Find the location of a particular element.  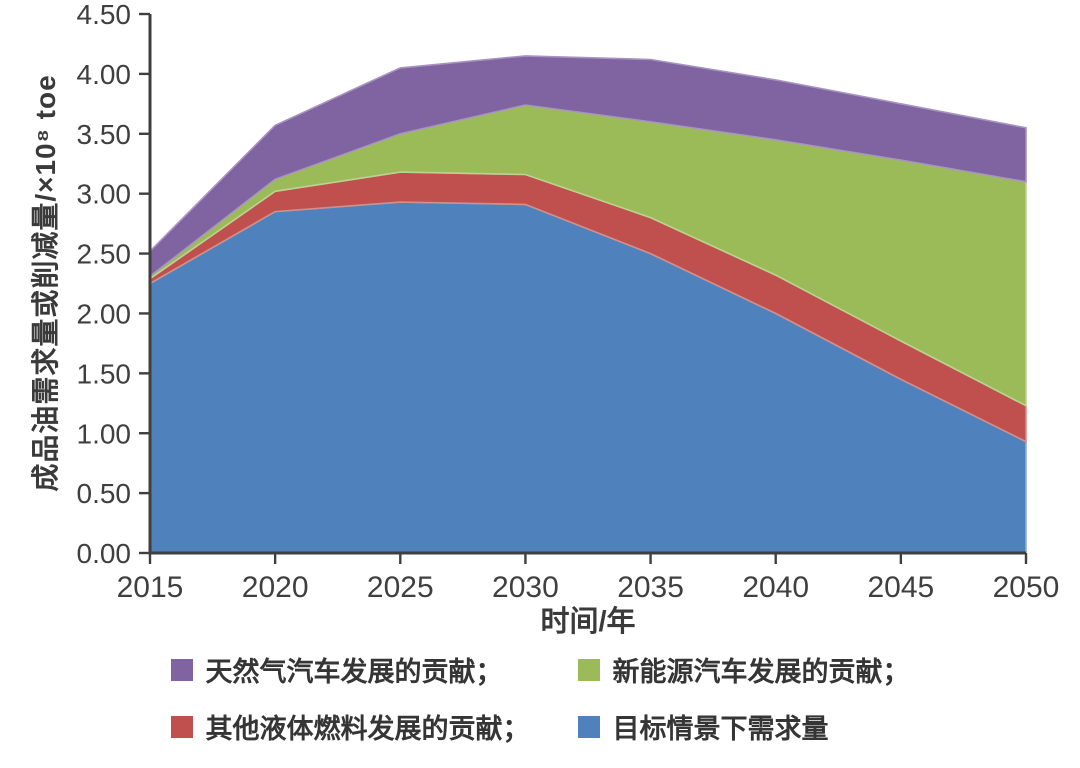

y-tick-label: 3.00 is located at coordinates (104, 194).